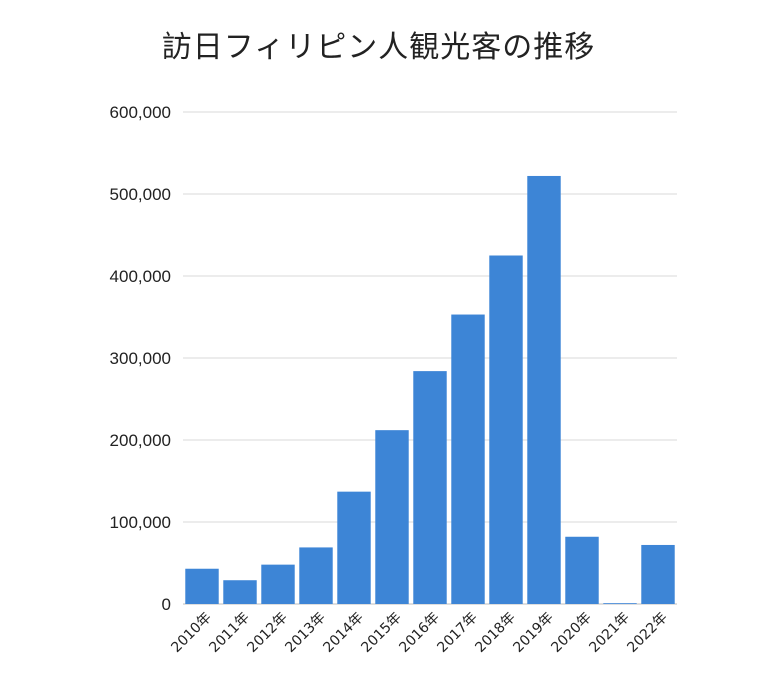  I want to click on x-tick-label: 2016年, so click(419, 633).